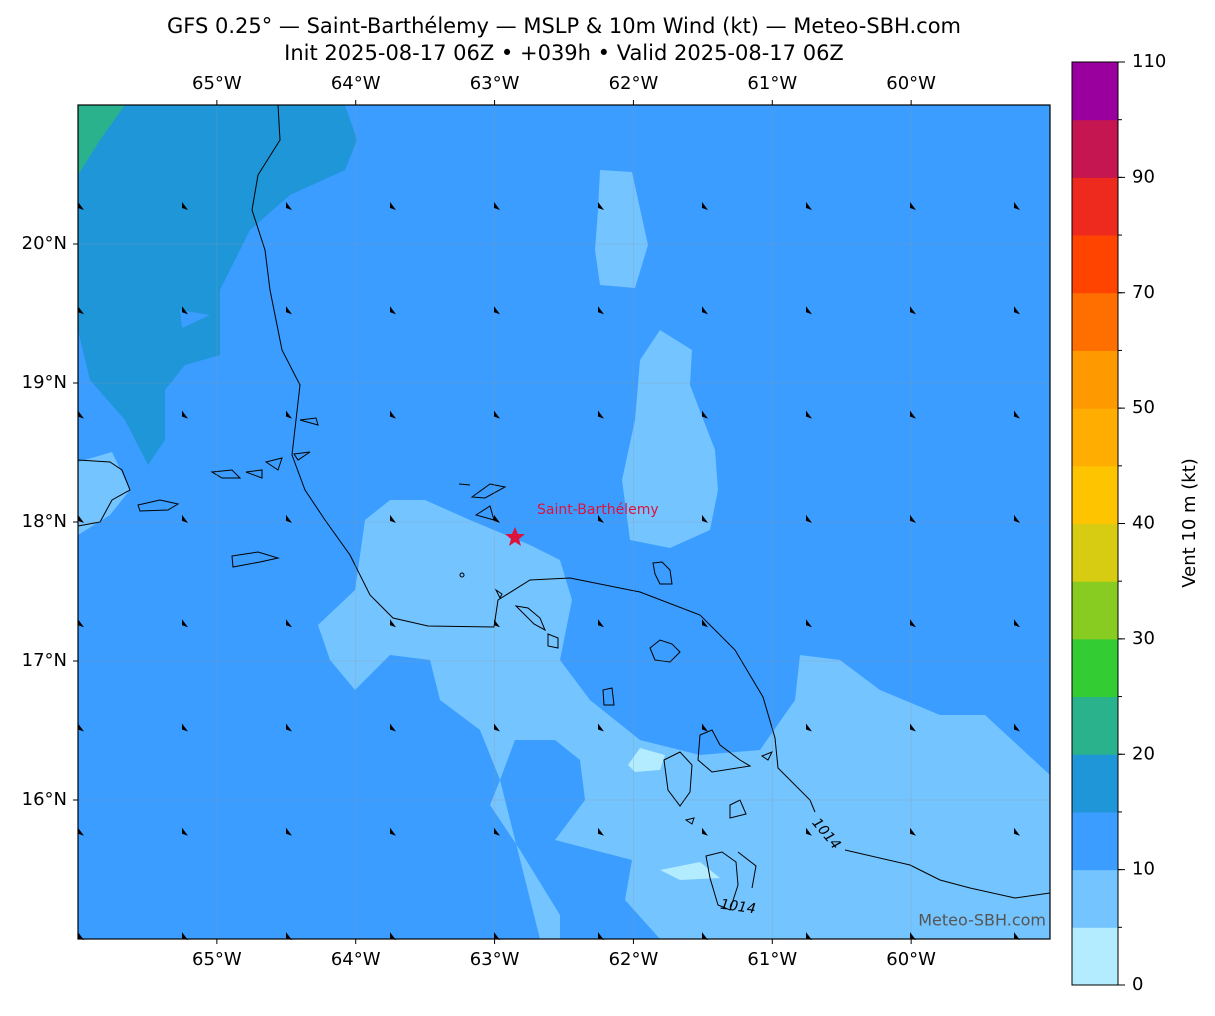 The width and height of the screenshot is (1215, 1016). What do you see at coordinates (44, 243) in the screenshot?
I see `lat-tick-label: 20°N` at bounding box center [44, 243].